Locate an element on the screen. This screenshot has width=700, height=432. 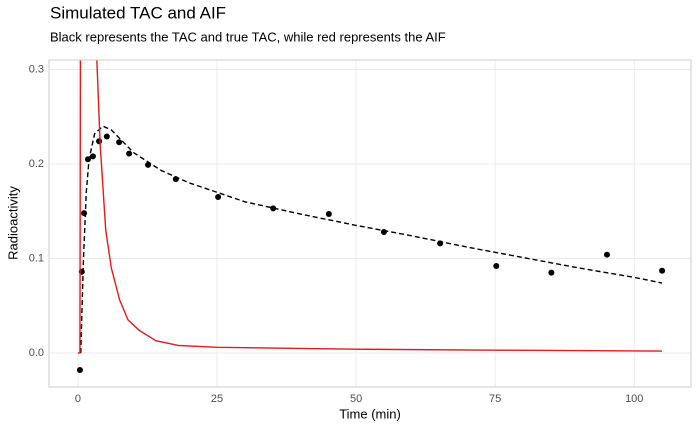
y-tick-label: 0.0 is located at coordinates (36, 353).